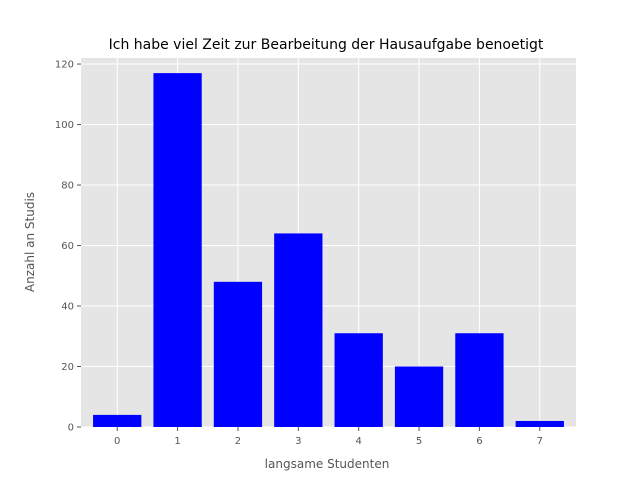 This screenshot has height=480, width=640. What do you see at coordinates (298, 441) in the screenshot?
I see `x-tick-label-3: 3` at bounding box center [298, 441].